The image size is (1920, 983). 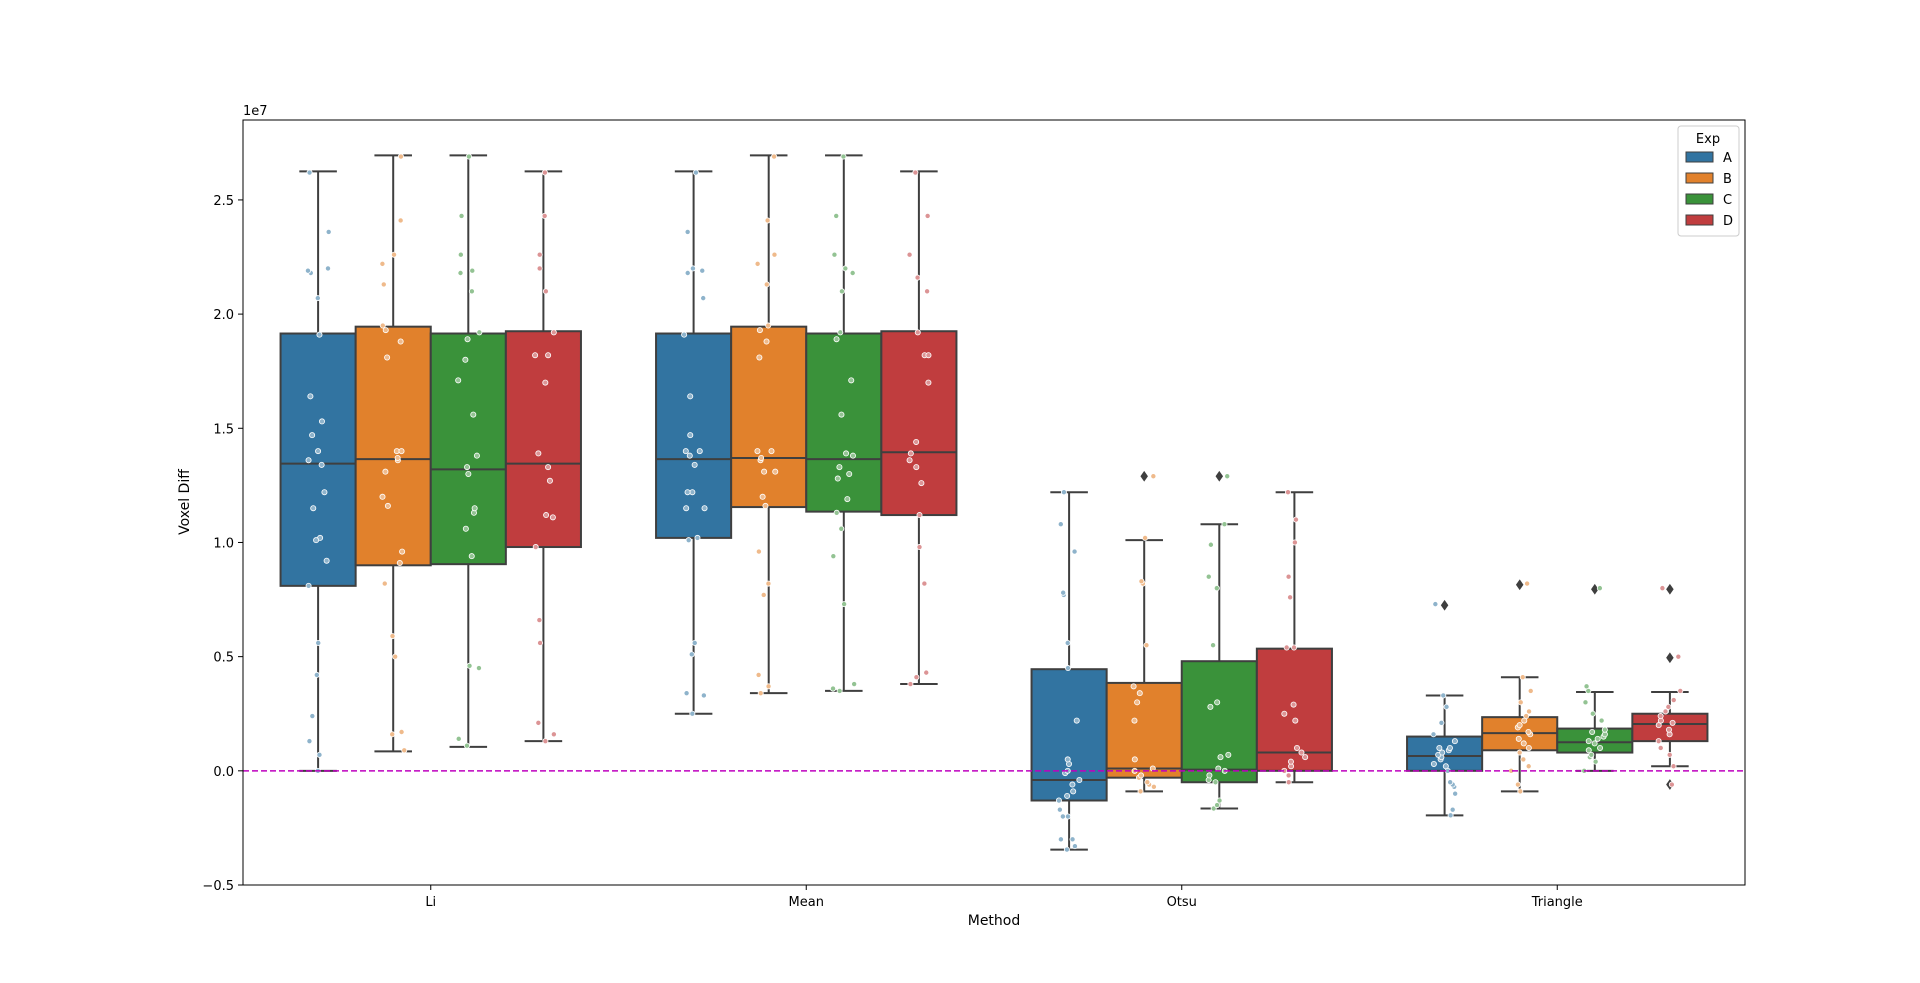 What do you see at coordinates (223, 772) in the screenshot?
I see `y-tick-label: 0.0` at bounding box center [223, 772].